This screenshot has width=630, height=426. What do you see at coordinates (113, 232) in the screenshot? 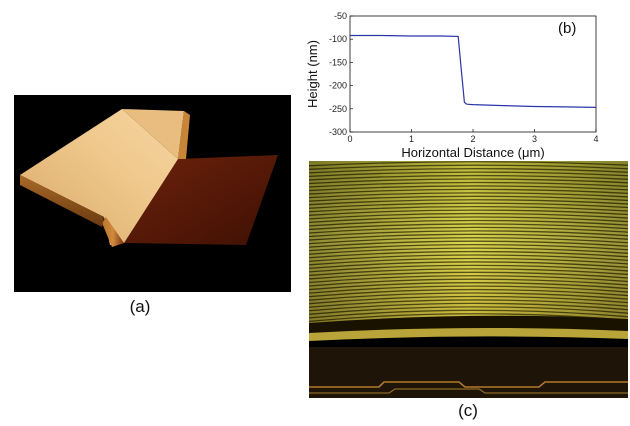
I see `step-wall` at bounding box center [113, 232].